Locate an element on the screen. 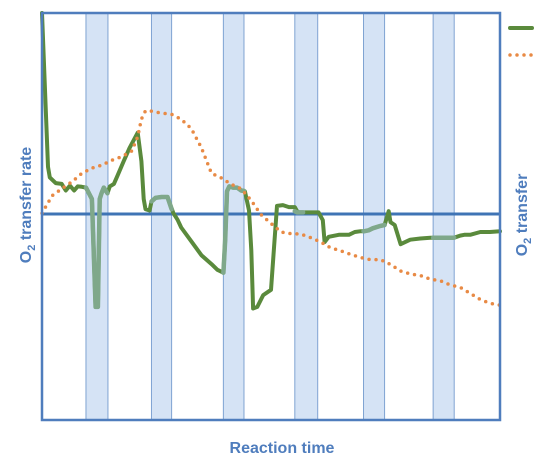 The width and height of the screenshot is (540, 455). y-axis-right-suffix: transfer is located at coordinates (522, 206).